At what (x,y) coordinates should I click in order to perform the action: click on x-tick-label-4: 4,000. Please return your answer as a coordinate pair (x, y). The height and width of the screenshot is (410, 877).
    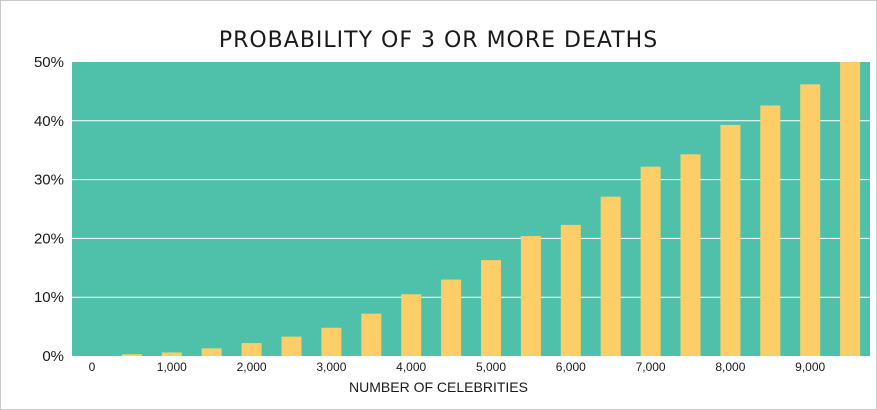
    Looking at the image, I should click on (411, 367).